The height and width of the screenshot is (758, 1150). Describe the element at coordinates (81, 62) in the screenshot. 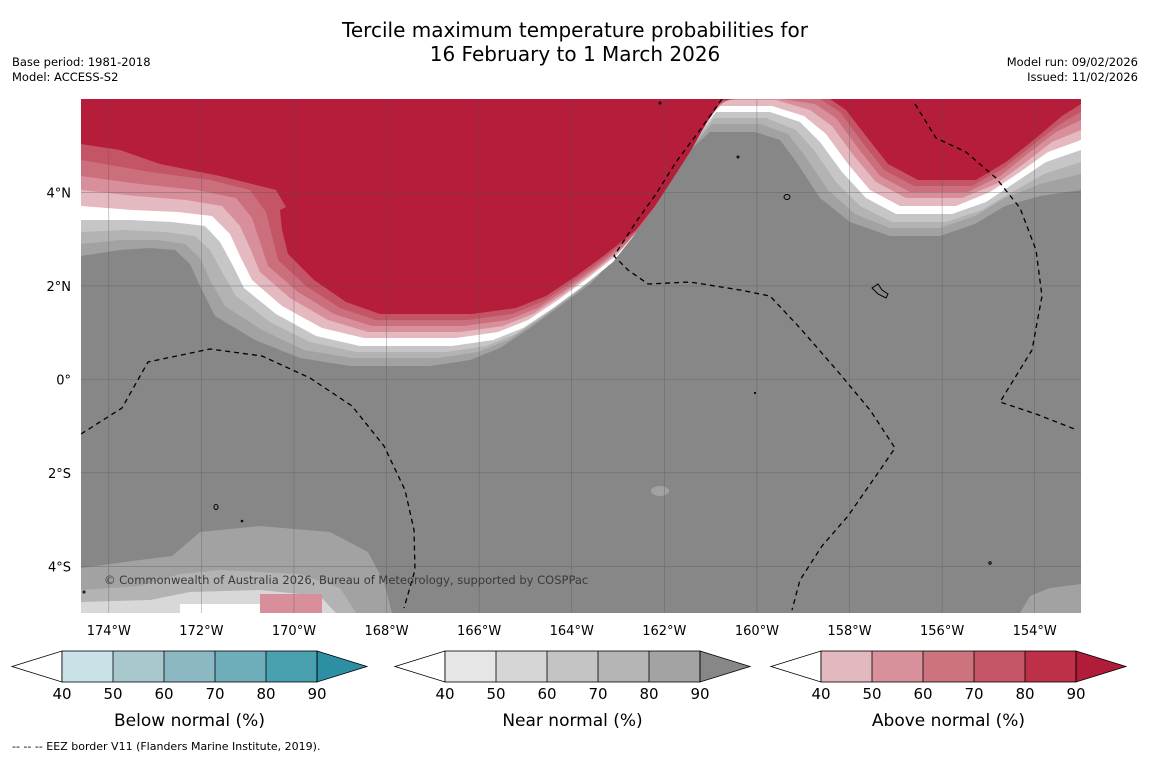

I see `base-period-text: Base period: 1981-2018` at that location.